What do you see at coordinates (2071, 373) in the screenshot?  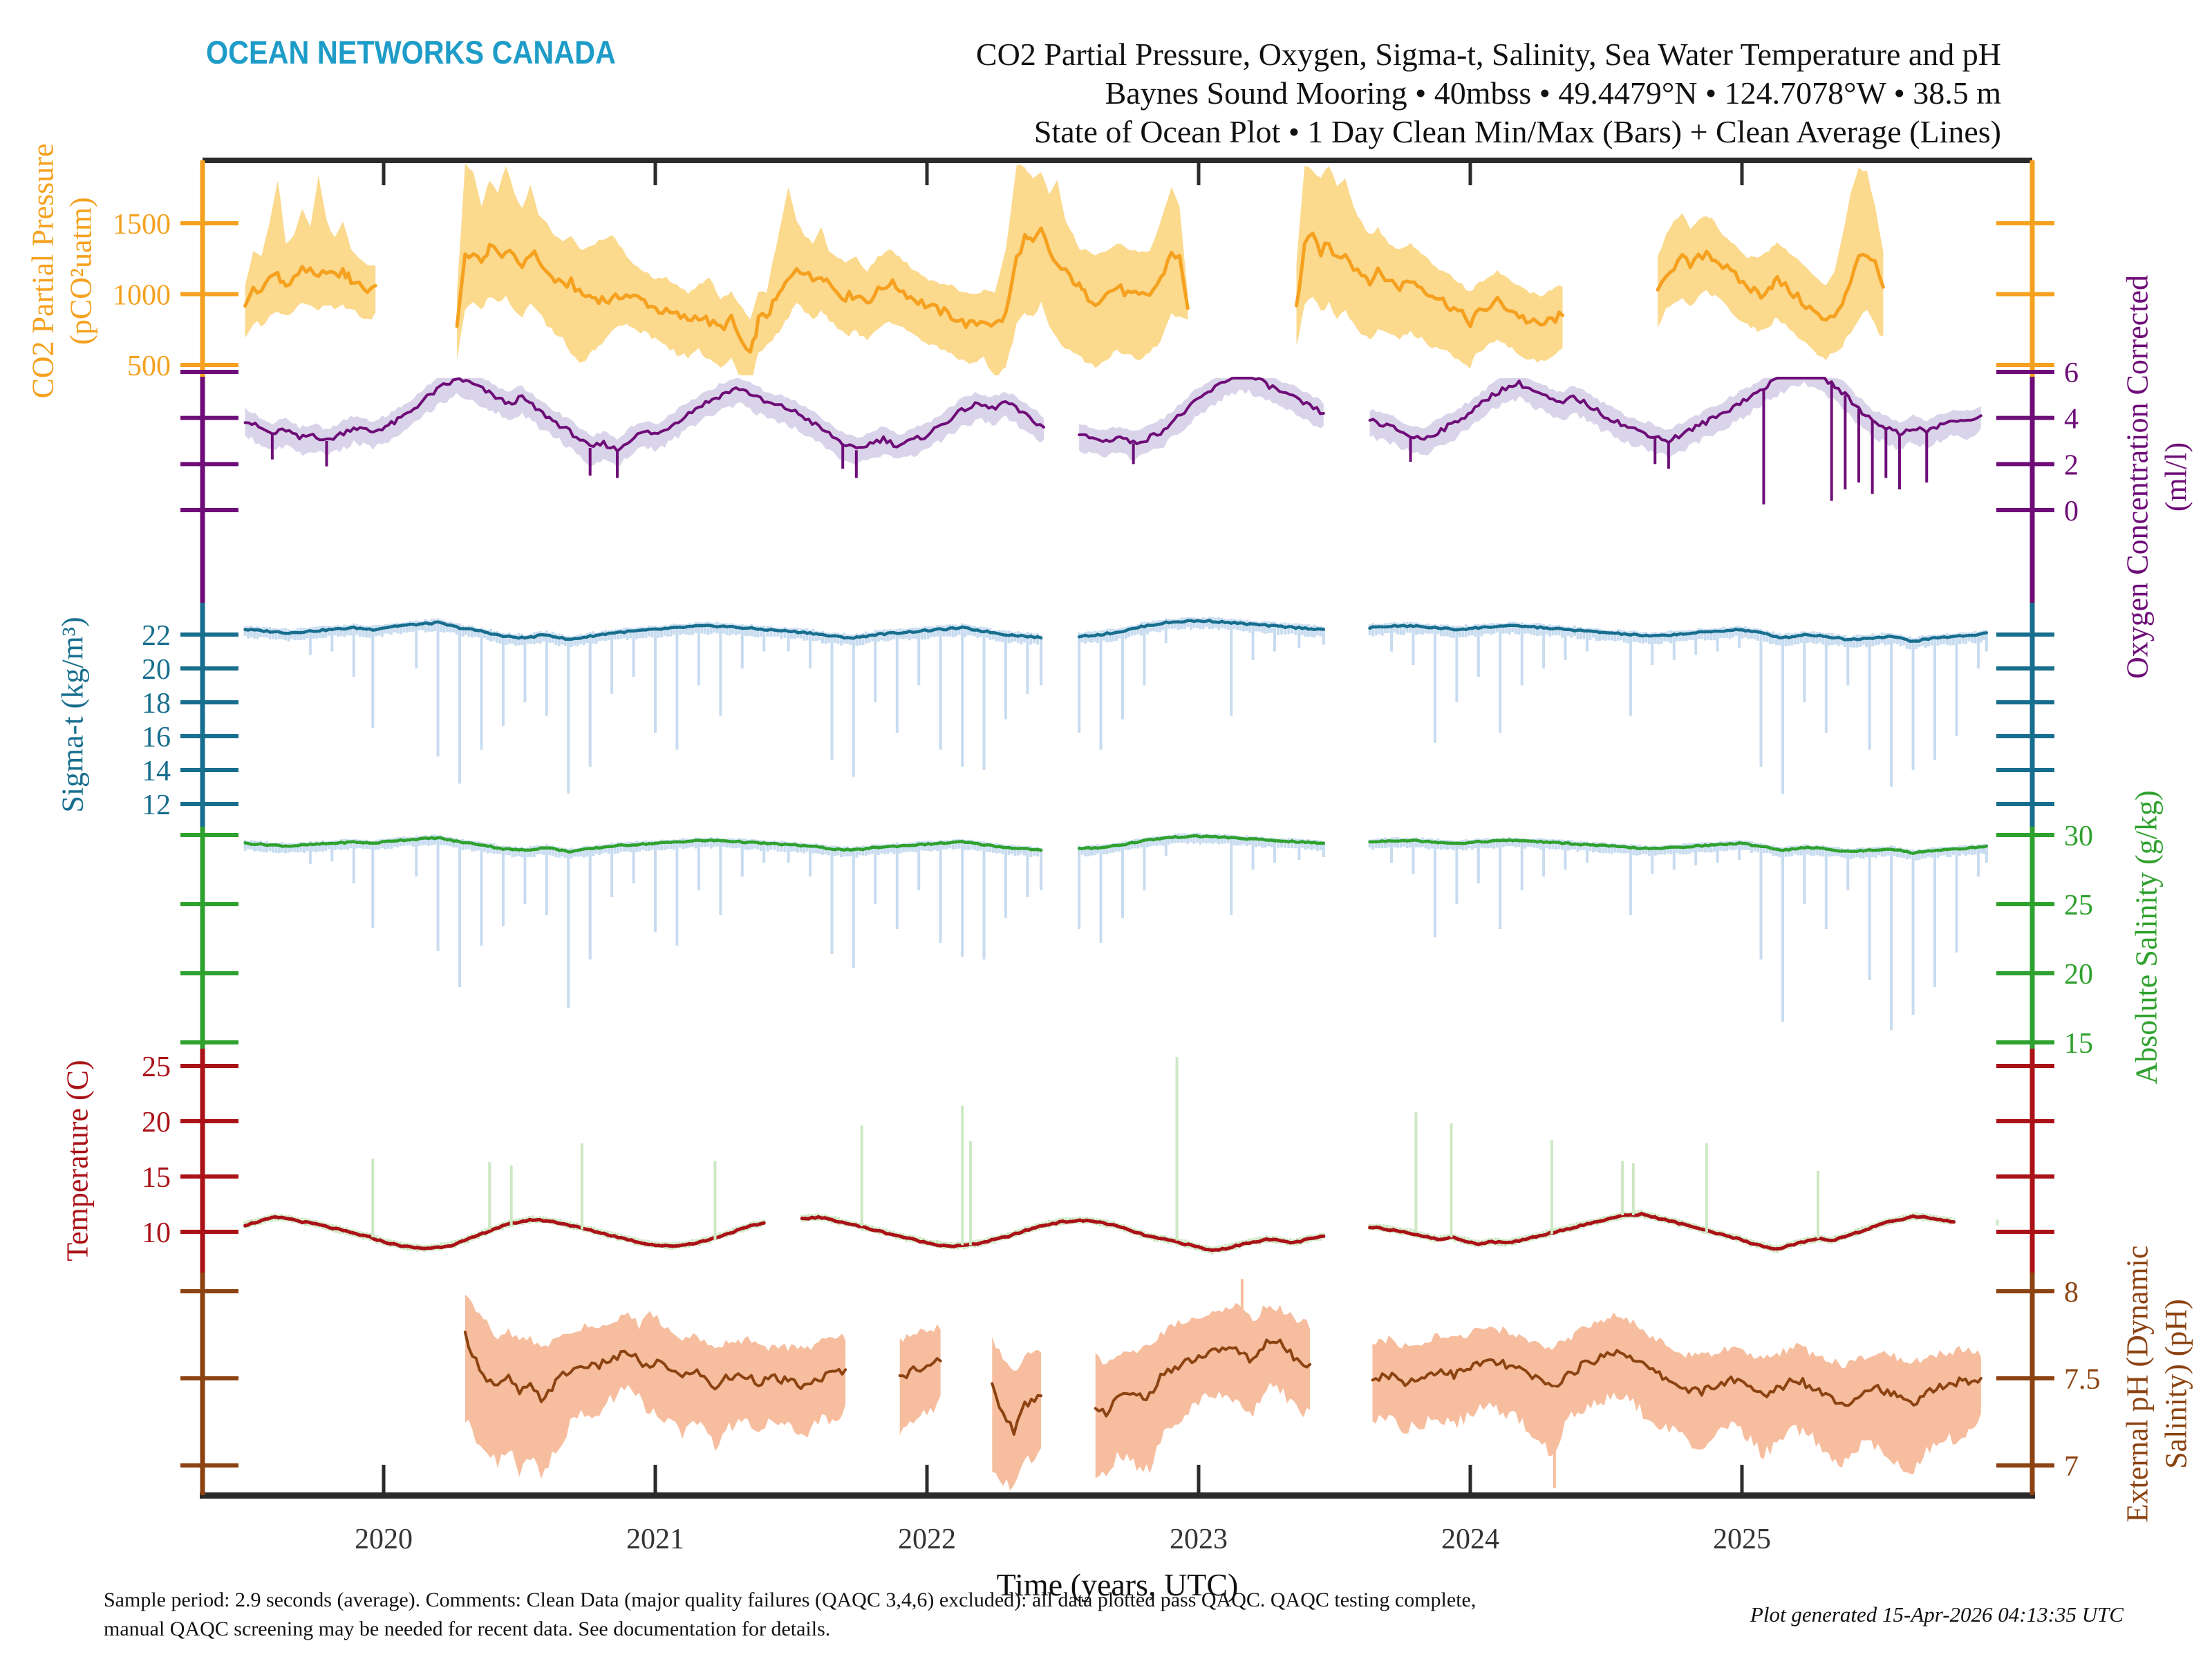 I see `svg-text: 6` at bounding box center [2071, 373].